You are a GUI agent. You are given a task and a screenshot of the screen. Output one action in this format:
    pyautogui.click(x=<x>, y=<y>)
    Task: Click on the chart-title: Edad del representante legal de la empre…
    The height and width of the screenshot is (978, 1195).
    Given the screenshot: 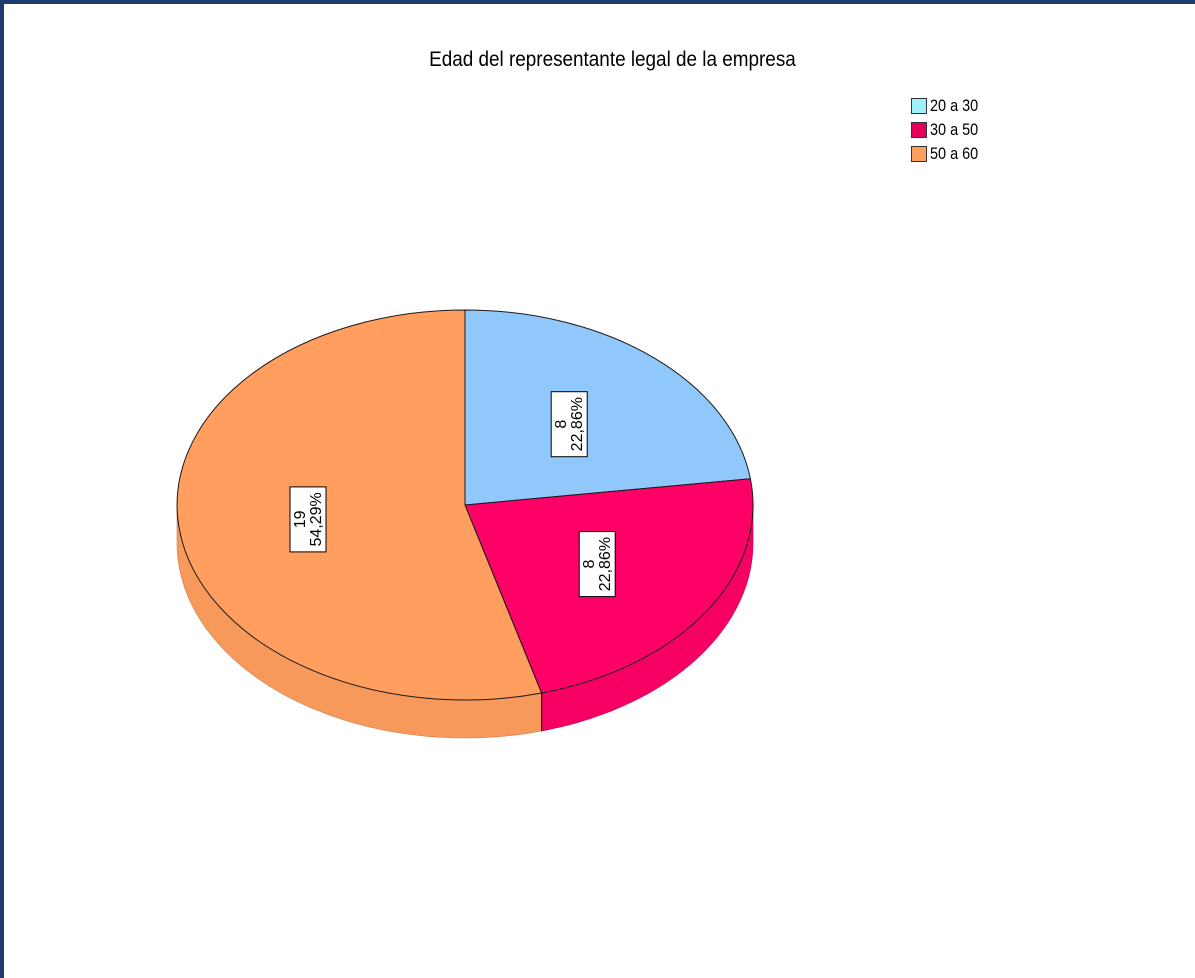 What is the action you would take?
    pyautogui.click(x=612, y=59)
    